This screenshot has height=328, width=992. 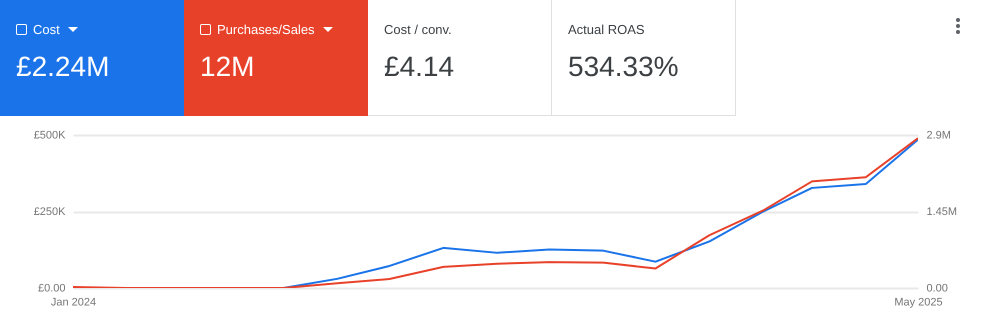 I want to click on y-tick-label: £250K, so click(x=50, y=212).